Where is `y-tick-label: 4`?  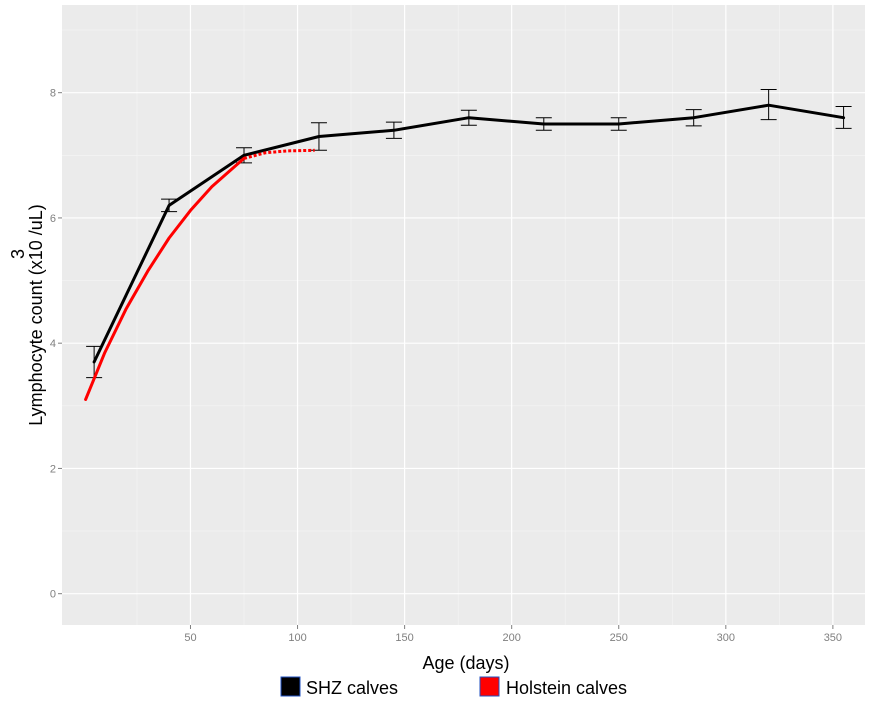
y-tick-label: 4 is located at coordinates (53, 344).